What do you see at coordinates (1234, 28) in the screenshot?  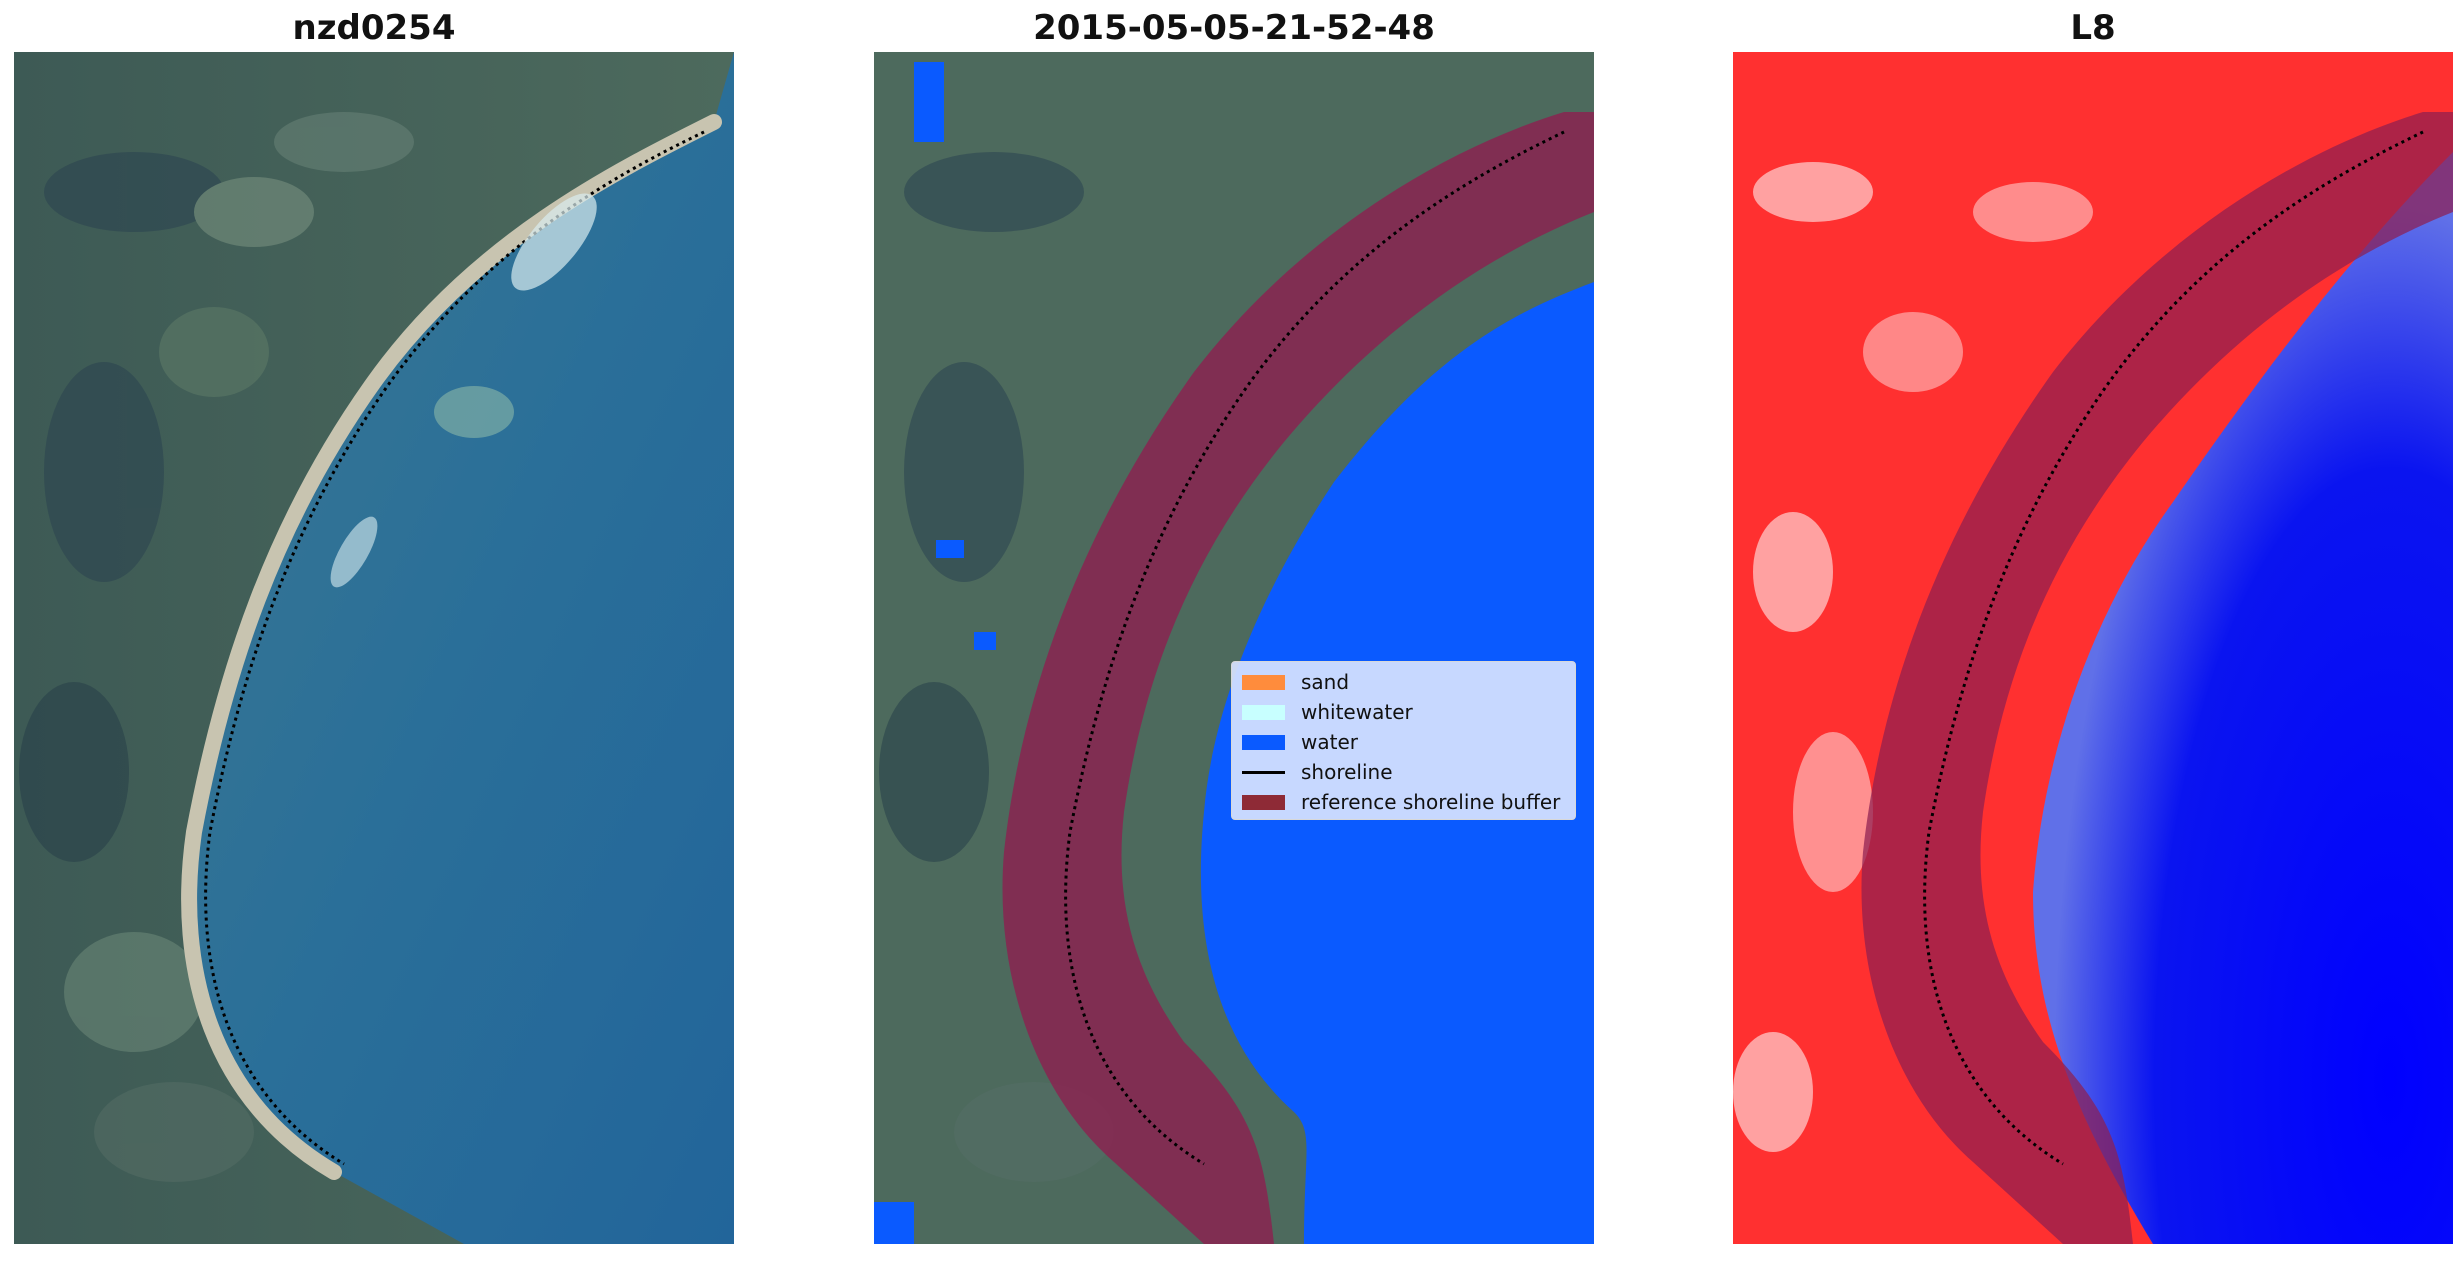 I see `panel-title: 2015-05-05-21-52-48` at bounding box center [1234, 28].